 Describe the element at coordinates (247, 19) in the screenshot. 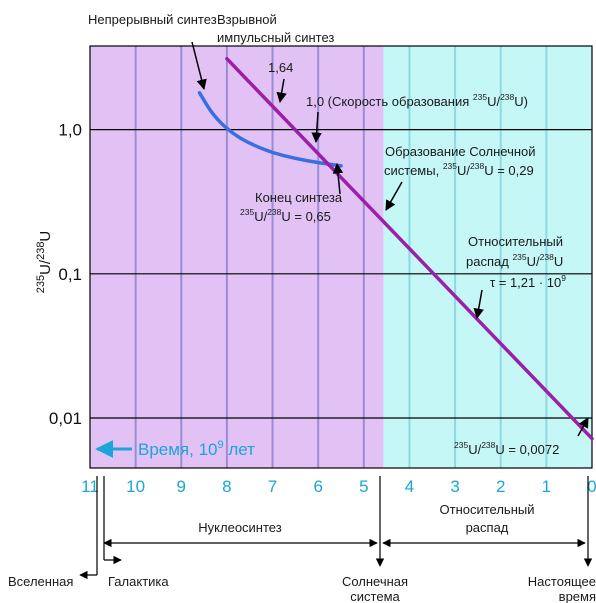

I see `explosive-synthesis-label-1: Взрывной` at that location.